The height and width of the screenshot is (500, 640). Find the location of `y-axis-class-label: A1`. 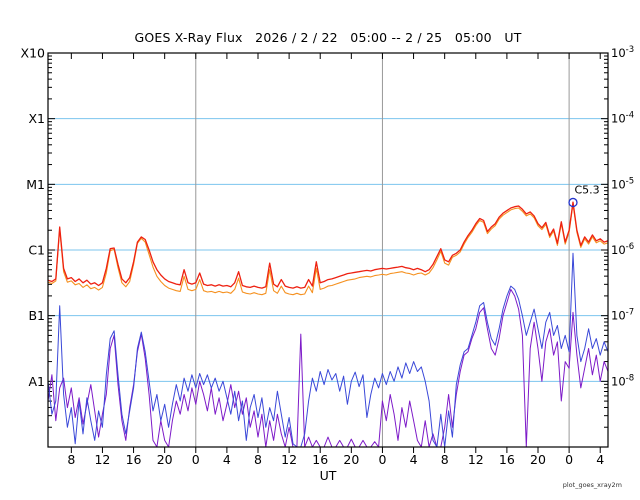

y-axis-class-label: A1 is located at coordinates (36, 381).